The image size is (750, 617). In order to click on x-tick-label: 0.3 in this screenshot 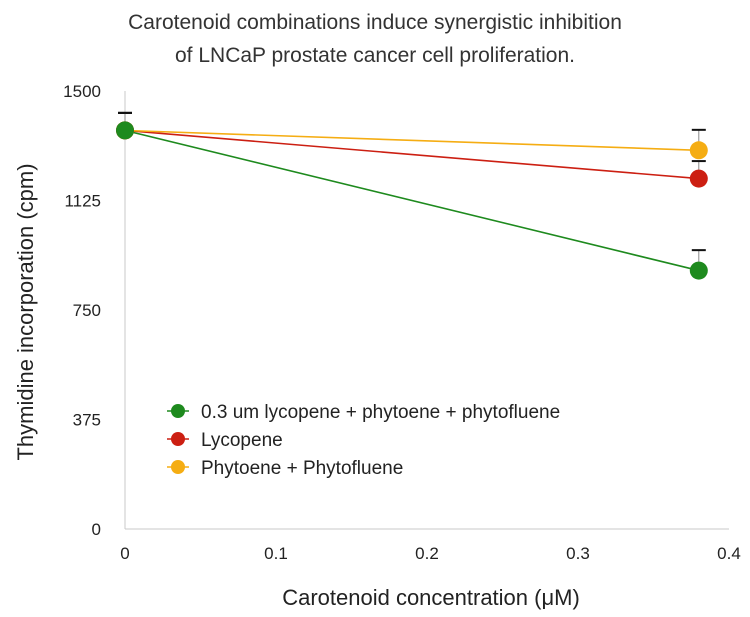, I will do `click(578, 553)`.